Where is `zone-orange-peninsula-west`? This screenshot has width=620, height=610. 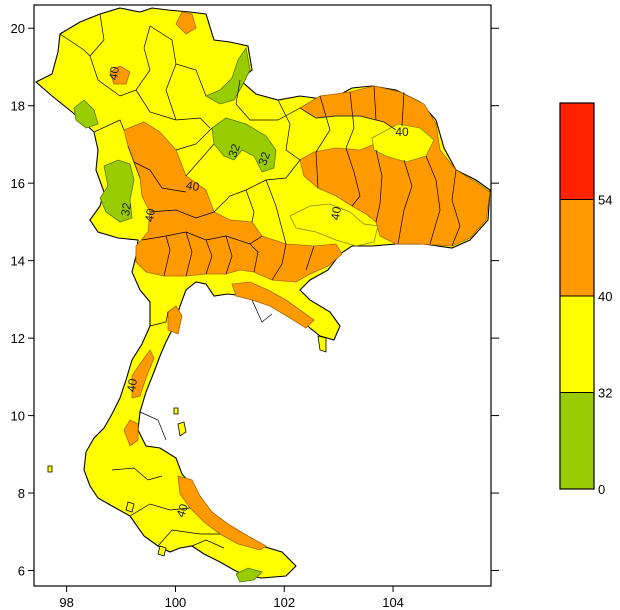 zone-orange-peninsula-west is located at coordinates (143, 374).